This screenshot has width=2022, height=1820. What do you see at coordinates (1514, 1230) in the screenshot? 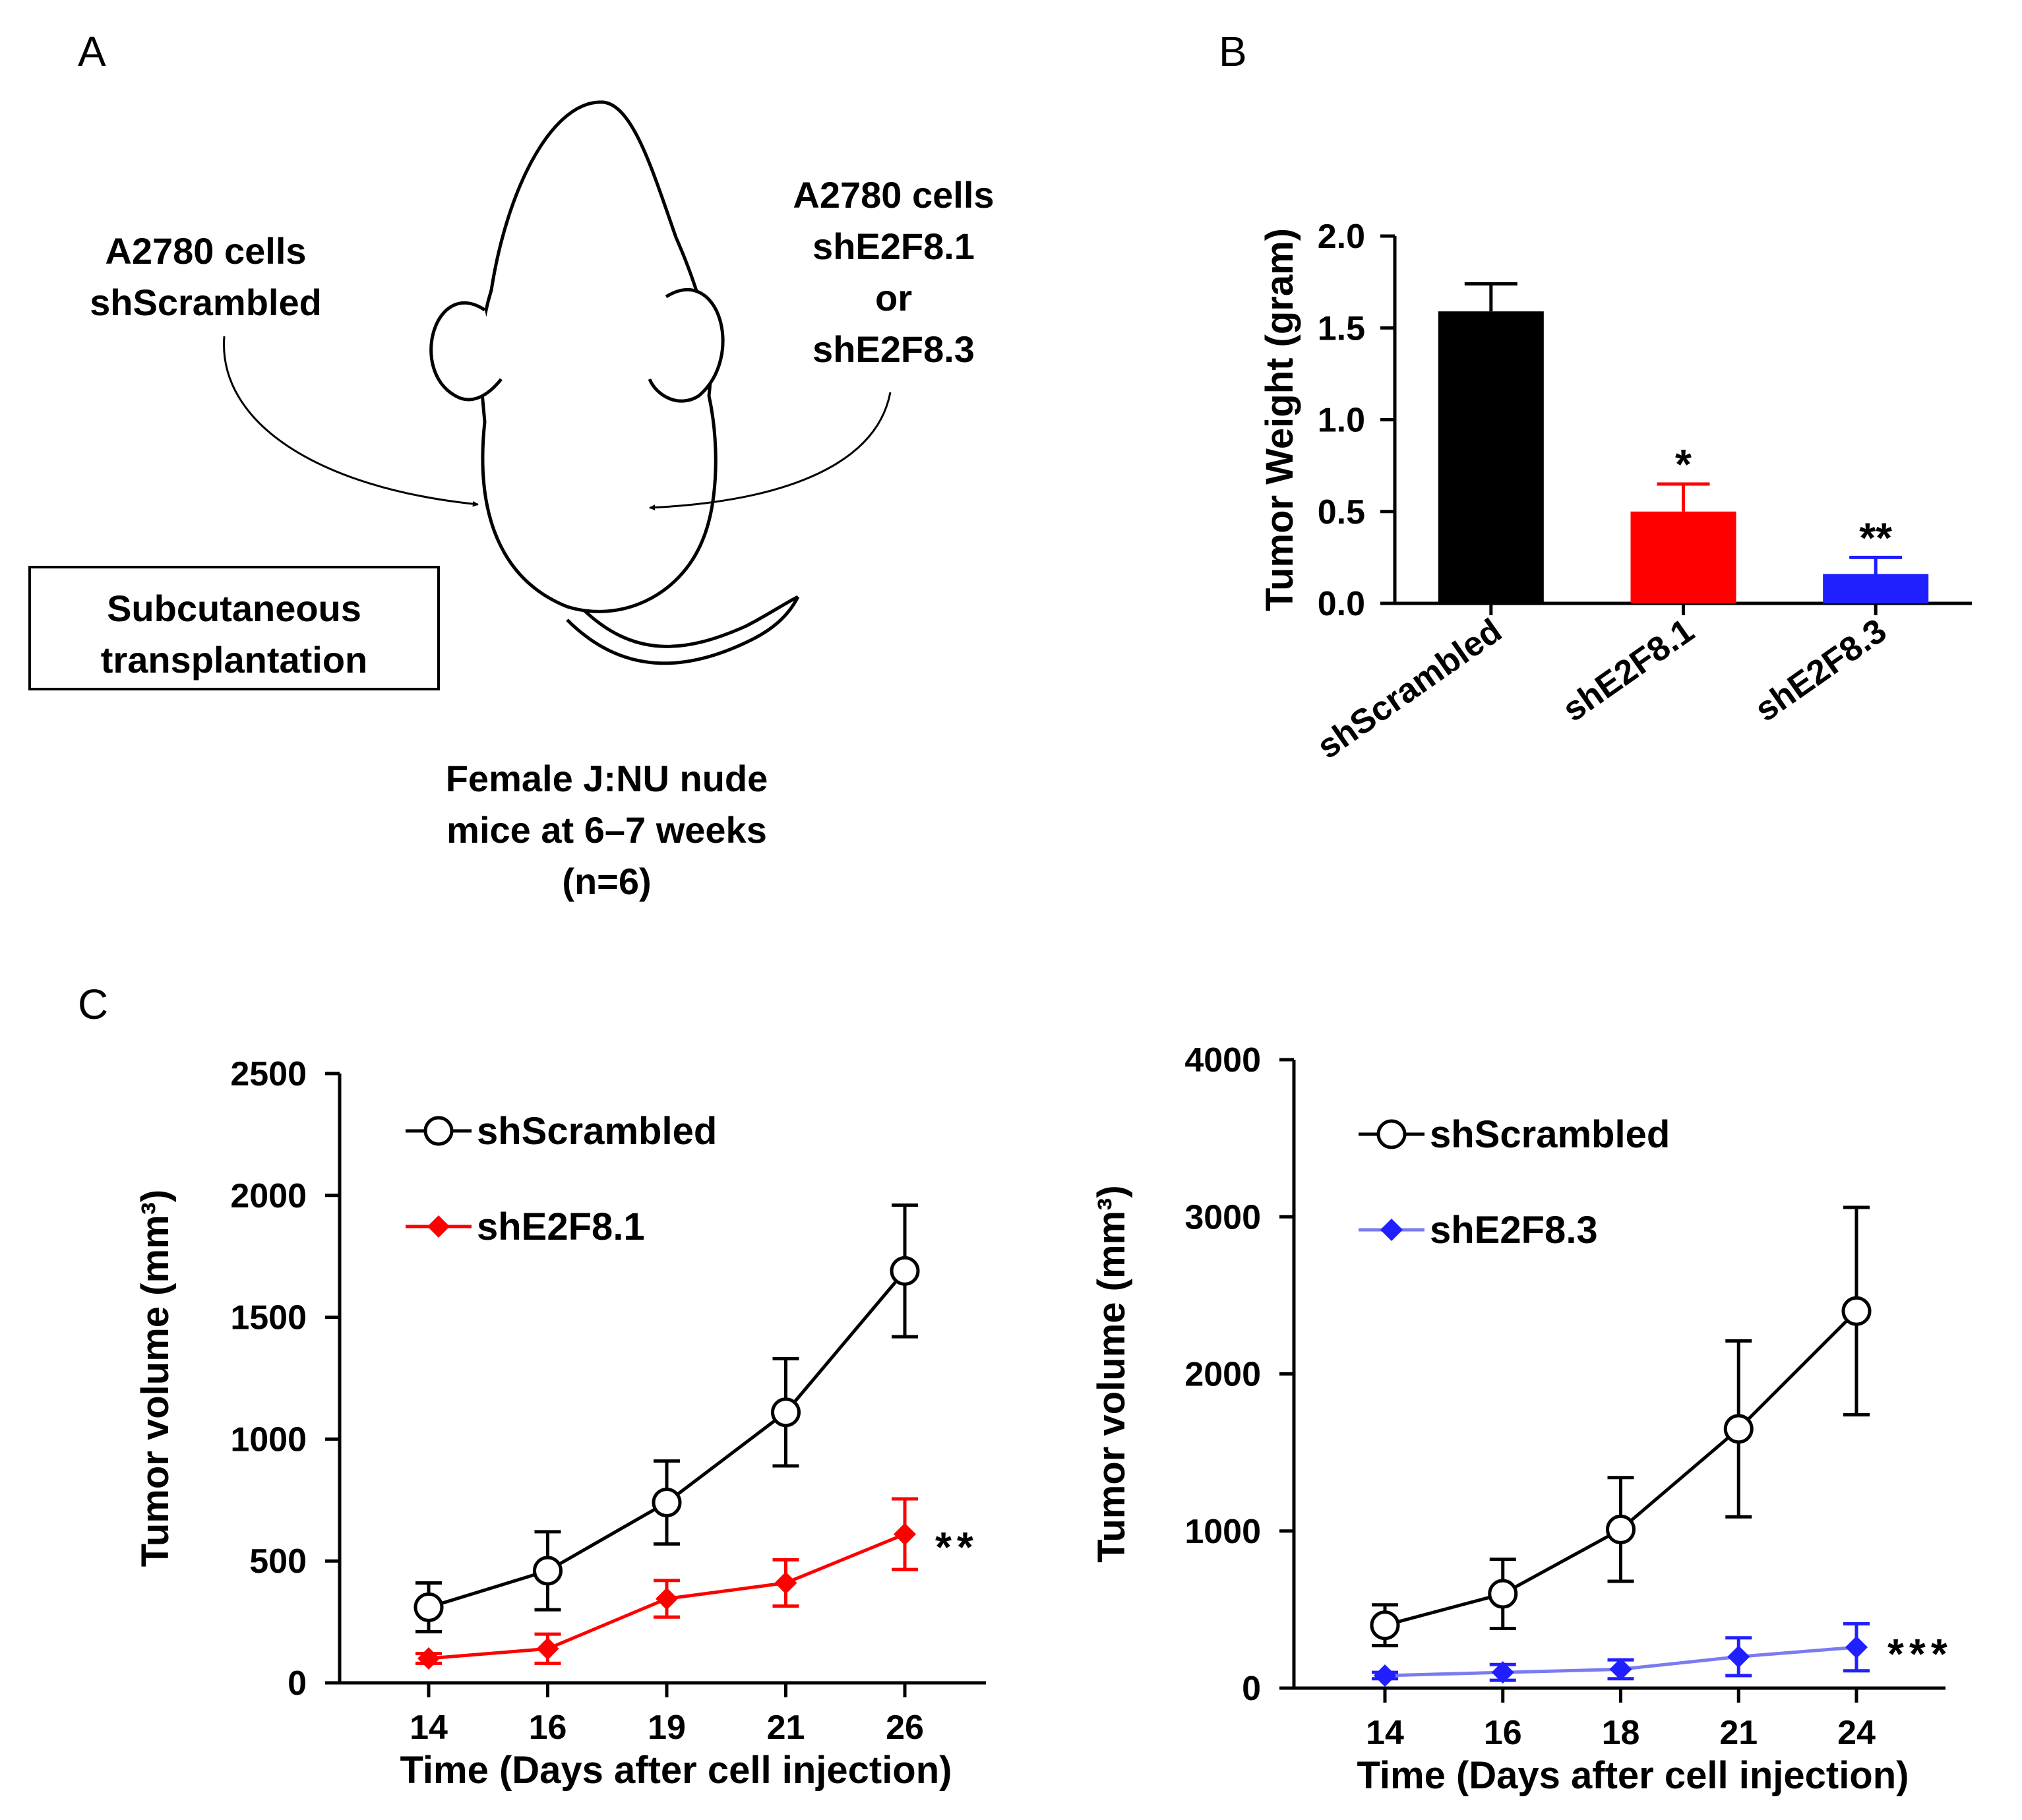
I see `legend-label: shE2F8.3` at bounding box center [1514, 1230].